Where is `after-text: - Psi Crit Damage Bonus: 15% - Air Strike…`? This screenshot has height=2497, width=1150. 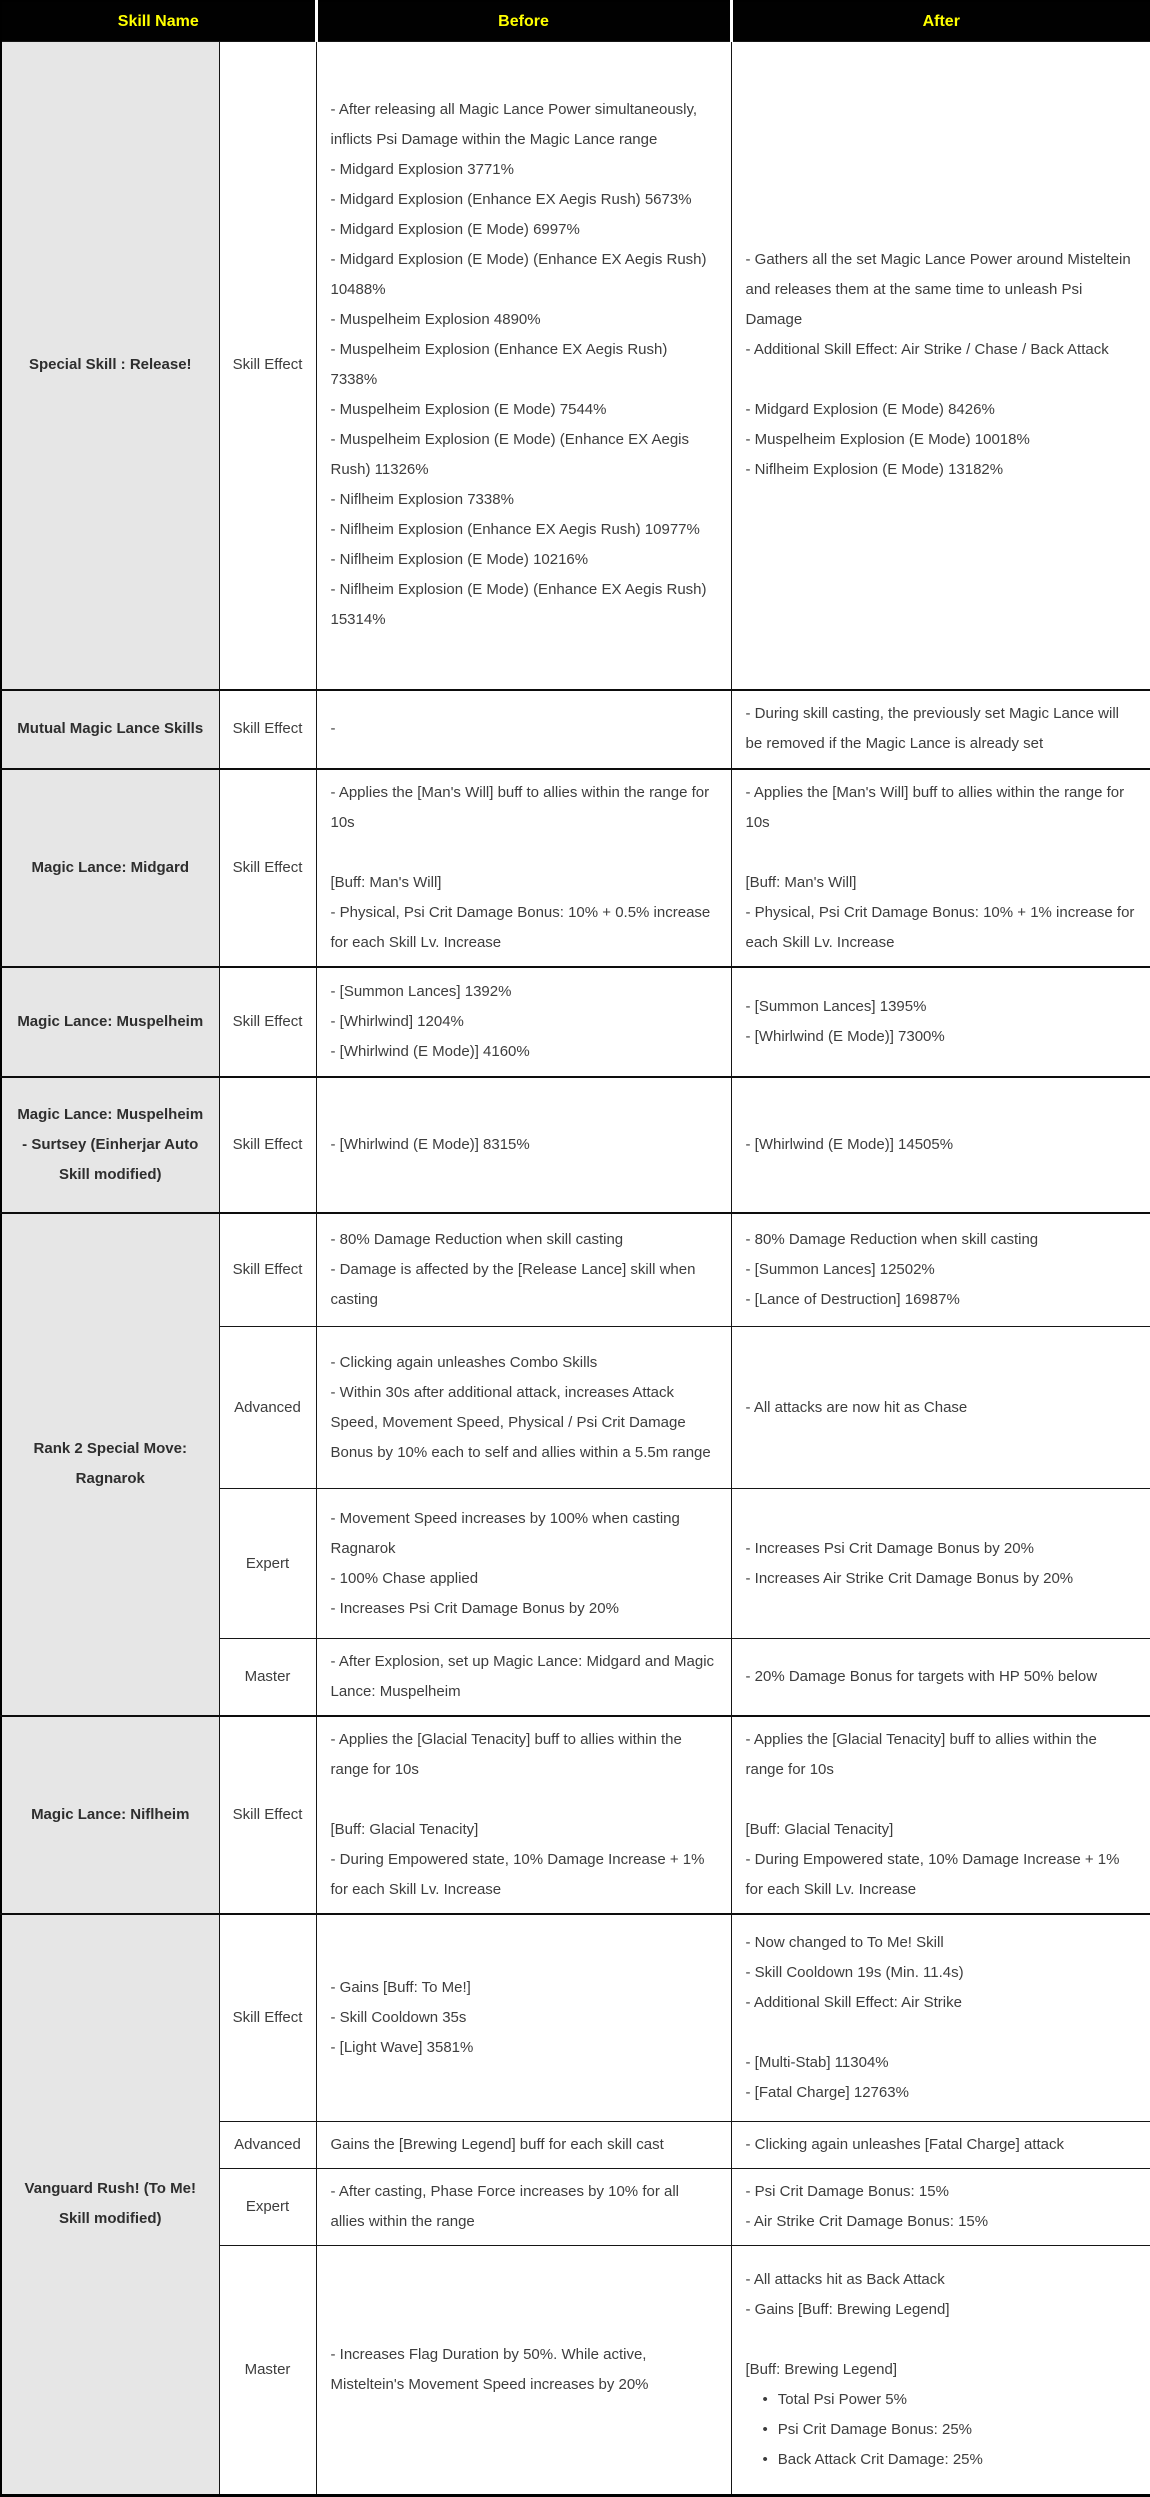 after-text: - Psi Crit Damage Bonus: 15% - Air Strike… is located at coordinates (941, 2207).